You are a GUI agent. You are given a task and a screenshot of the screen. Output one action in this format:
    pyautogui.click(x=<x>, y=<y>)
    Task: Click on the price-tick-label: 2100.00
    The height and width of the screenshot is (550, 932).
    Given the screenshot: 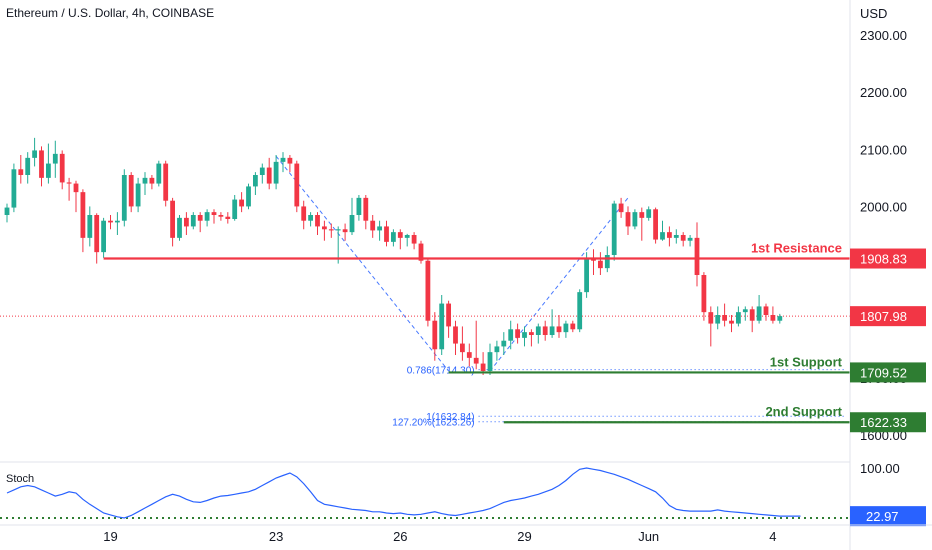 What is the action you would take?
    pyautogui.click(x=883, y=149)
    